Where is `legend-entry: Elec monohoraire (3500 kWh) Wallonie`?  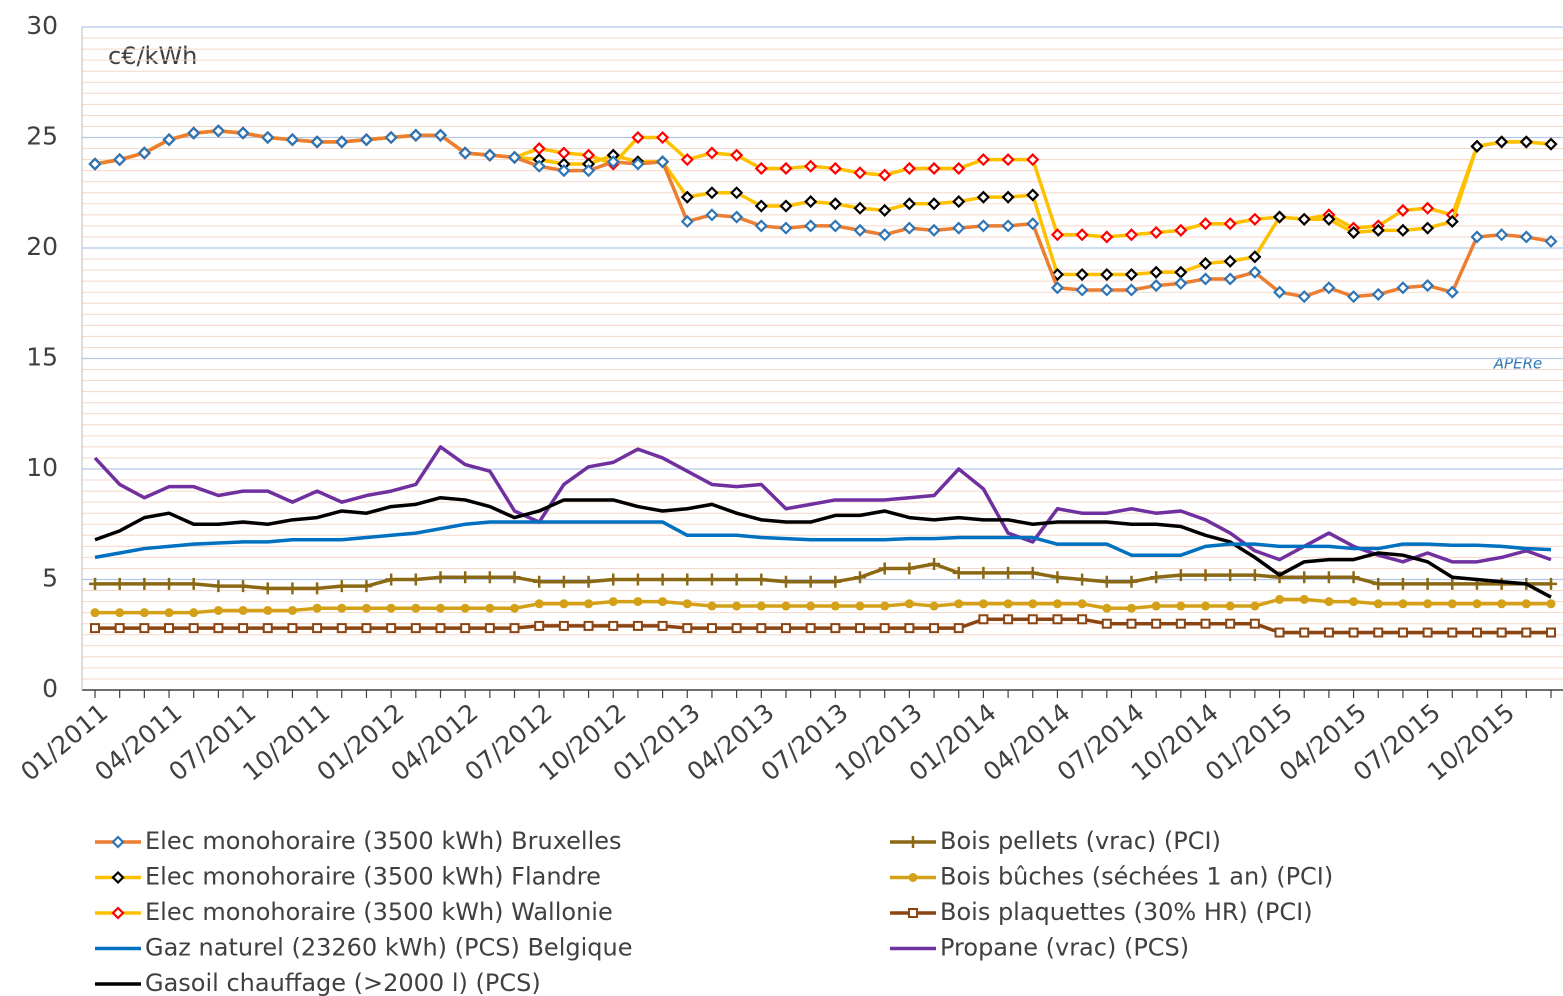 legend-entry: Elec monohoraire (3500 kWh) Wallonie is located at coordinates (354, 912).